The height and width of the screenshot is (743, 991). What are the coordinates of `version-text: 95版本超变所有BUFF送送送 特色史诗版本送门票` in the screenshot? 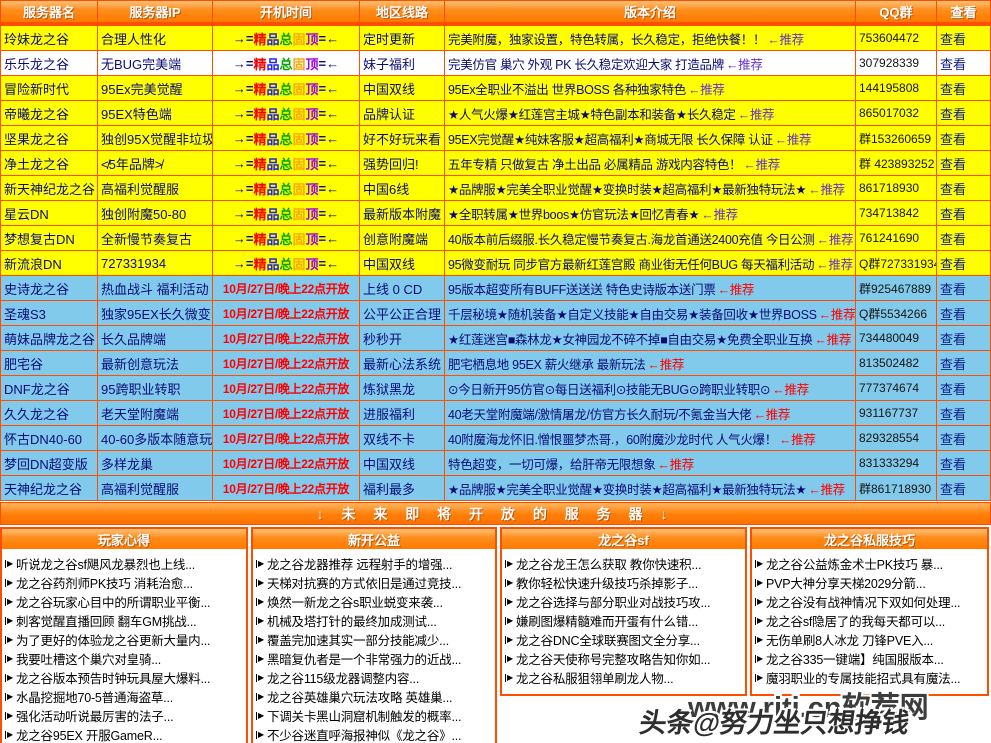 It's located at (582, 289).